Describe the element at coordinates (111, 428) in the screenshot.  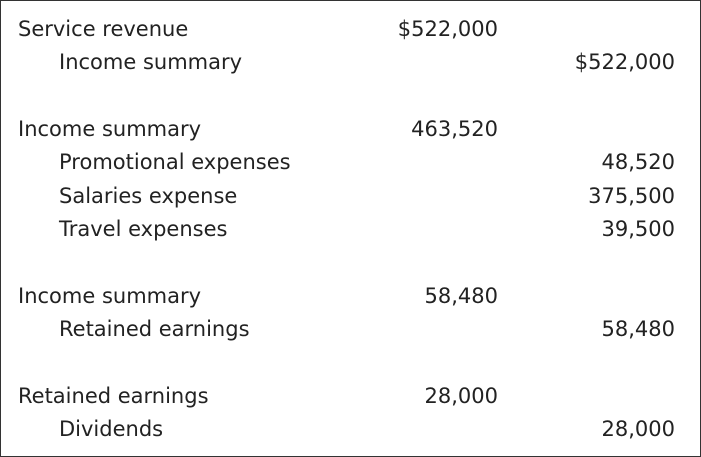
I see `account-name: Dividends` at that location.